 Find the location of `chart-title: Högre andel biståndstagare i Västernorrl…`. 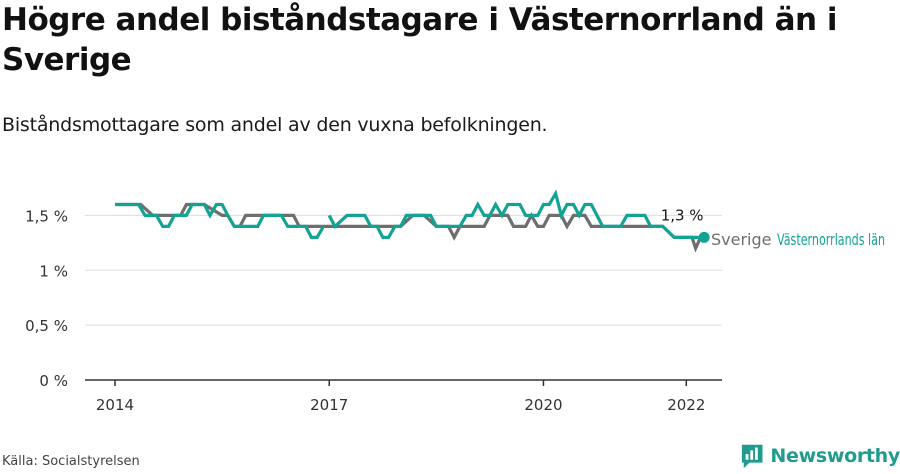

chart-title: Högre andel biståndstagare i Västernorrl… is located at coordinates (420, 40).